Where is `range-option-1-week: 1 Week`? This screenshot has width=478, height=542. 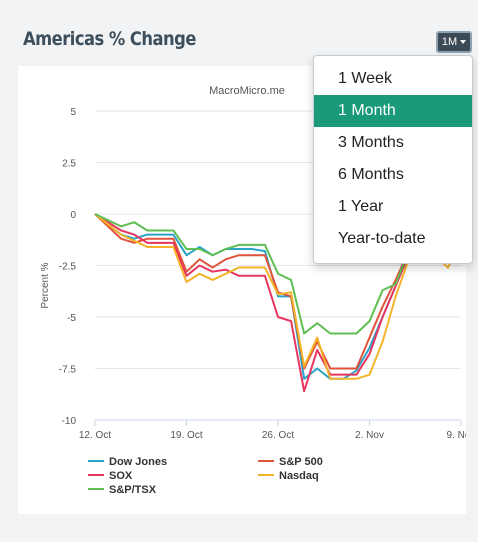
range-option-1-week: 1 Week is located at coordinates (365, 78).